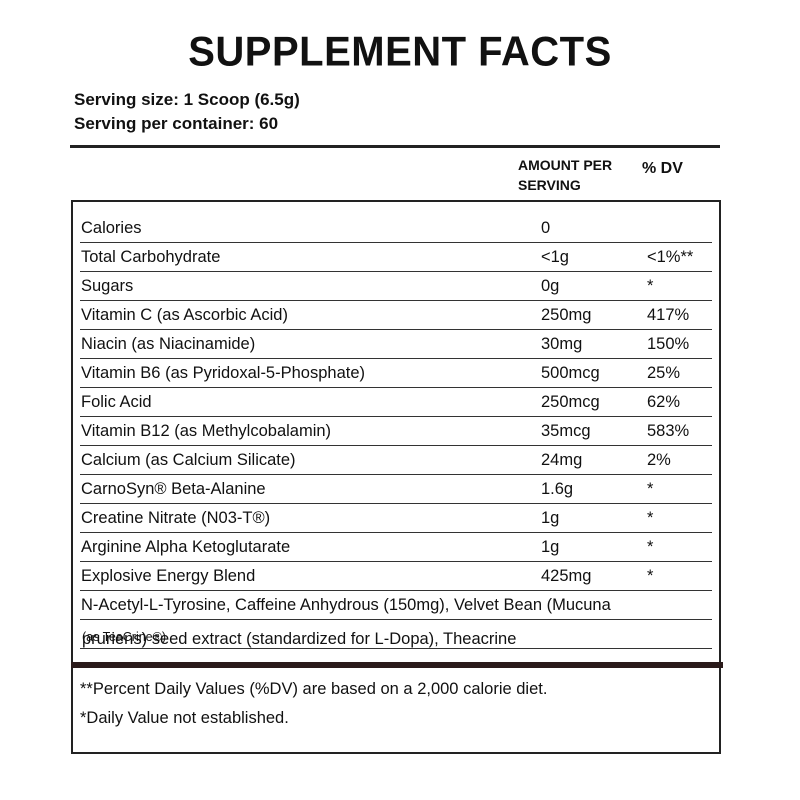 The image size is (800, 800). What do you see at coordinates (151, 257) in the screenshot?
I see `row-name: Total Carbohydrate` at bounding box center [151, 257].